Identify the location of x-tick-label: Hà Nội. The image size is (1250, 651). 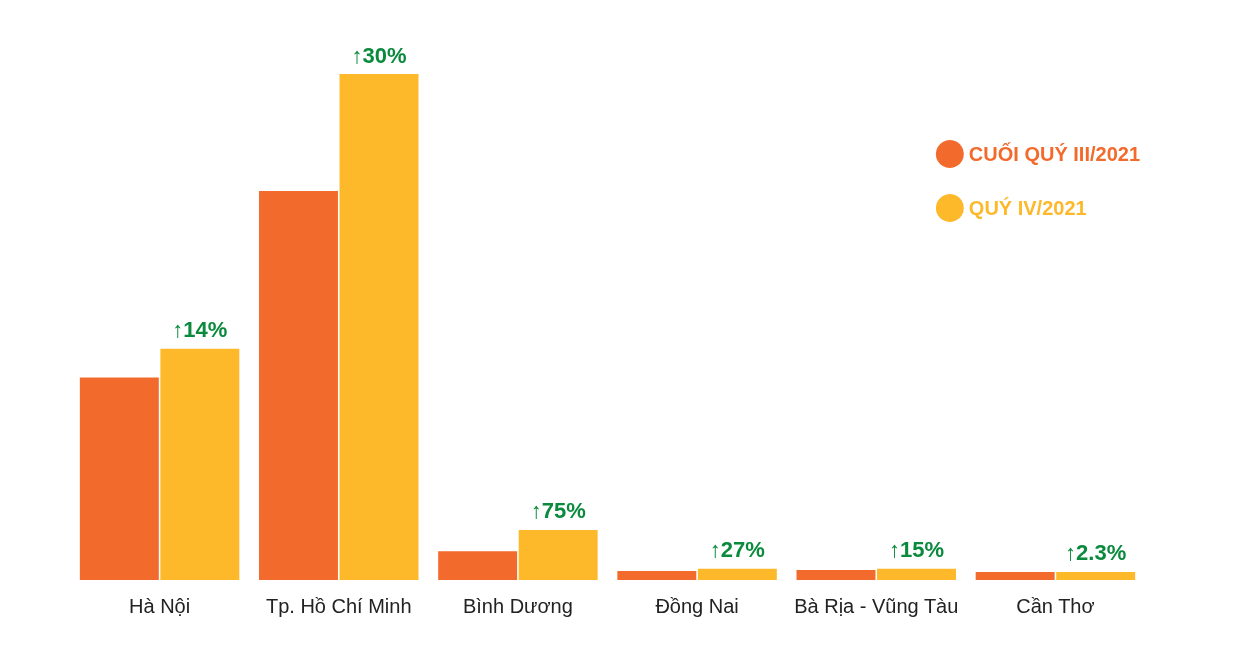
(160, 606).